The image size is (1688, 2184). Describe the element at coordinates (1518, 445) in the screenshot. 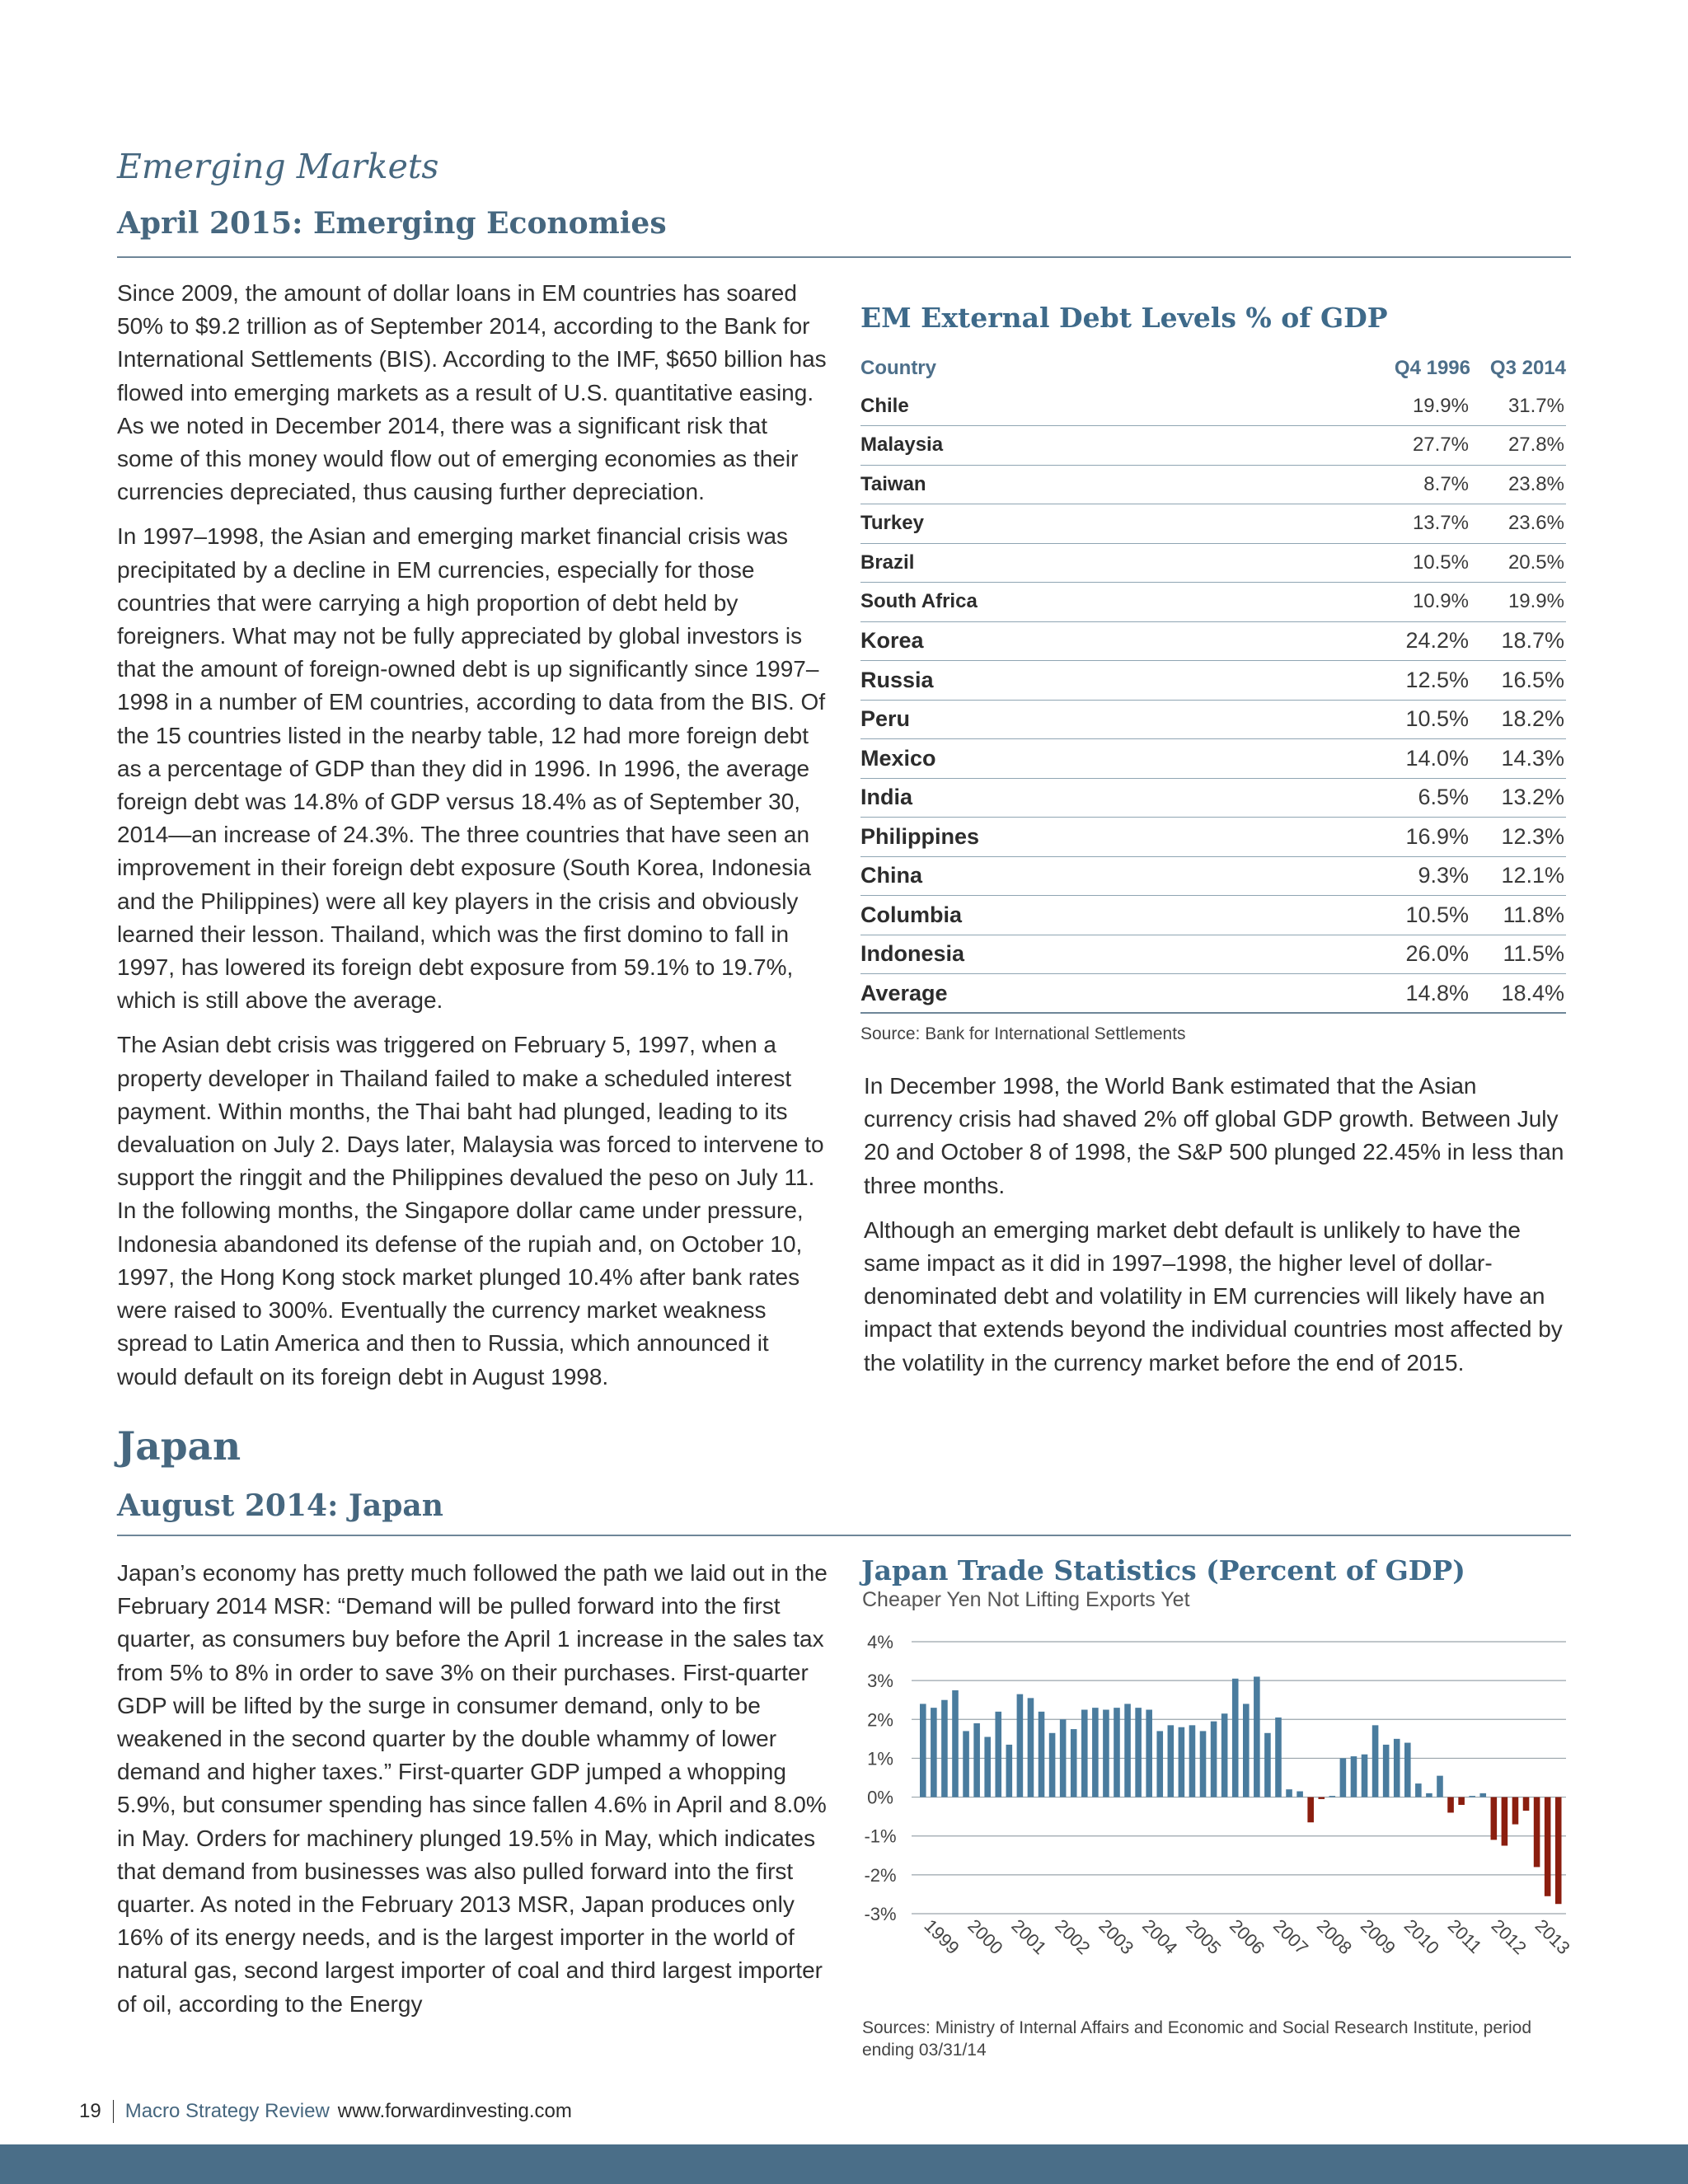

I see `value-cell: 27.8%` at that location.